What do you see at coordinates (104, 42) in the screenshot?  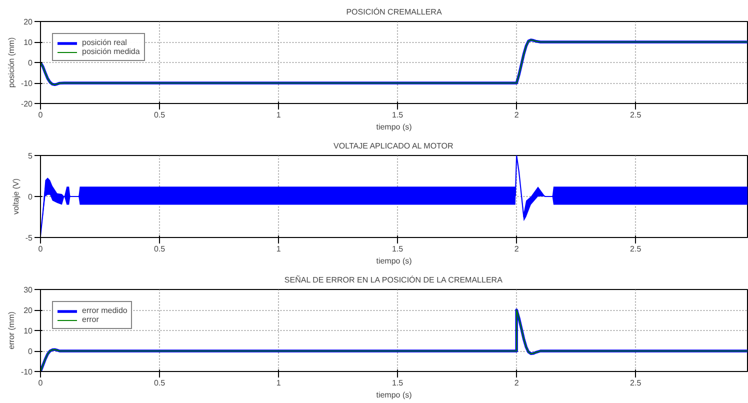 I see `legend-label: posición real` at bounding box center [104, 42].